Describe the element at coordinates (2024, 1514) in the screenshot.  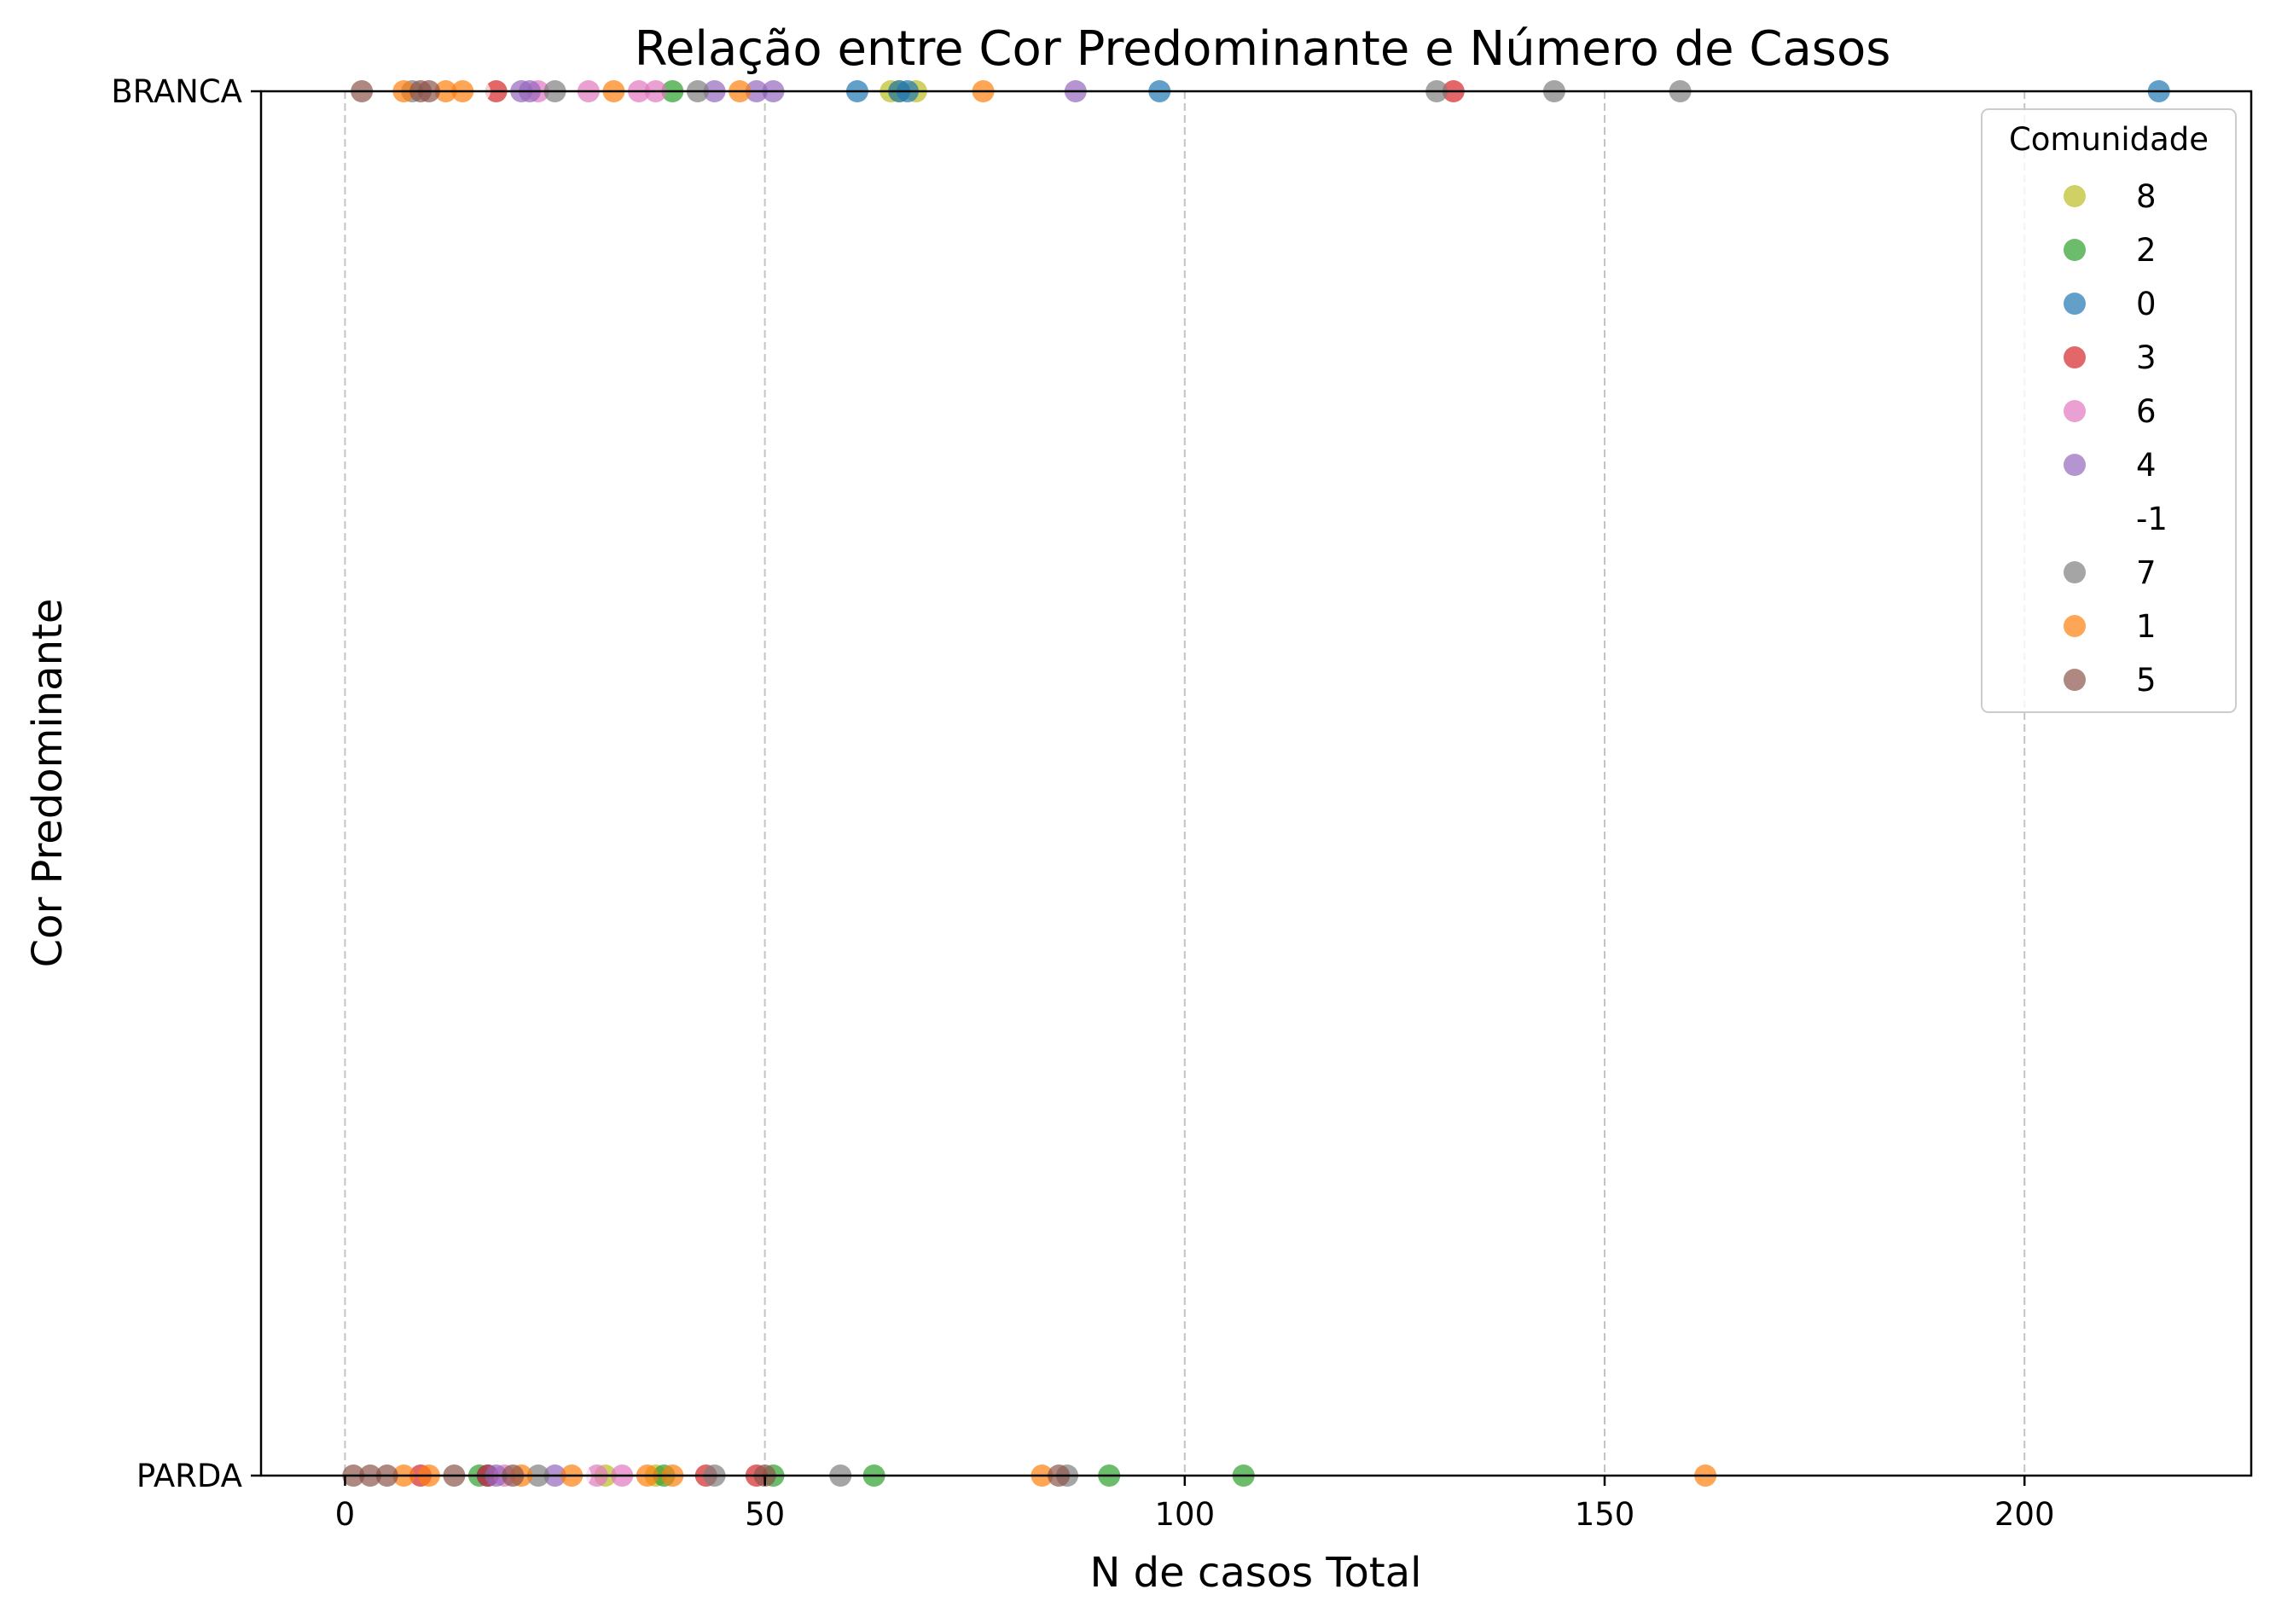
I see `x-tick-label: 200` at that location.